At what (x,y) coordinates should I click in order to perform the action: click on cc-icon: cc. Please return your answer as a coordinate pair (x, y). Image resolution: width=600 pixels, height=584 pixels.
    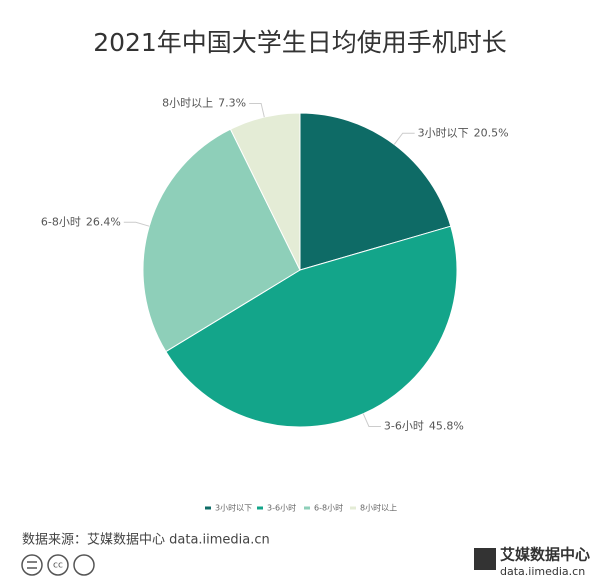
    Looking at the image, I should click on (58, 566).